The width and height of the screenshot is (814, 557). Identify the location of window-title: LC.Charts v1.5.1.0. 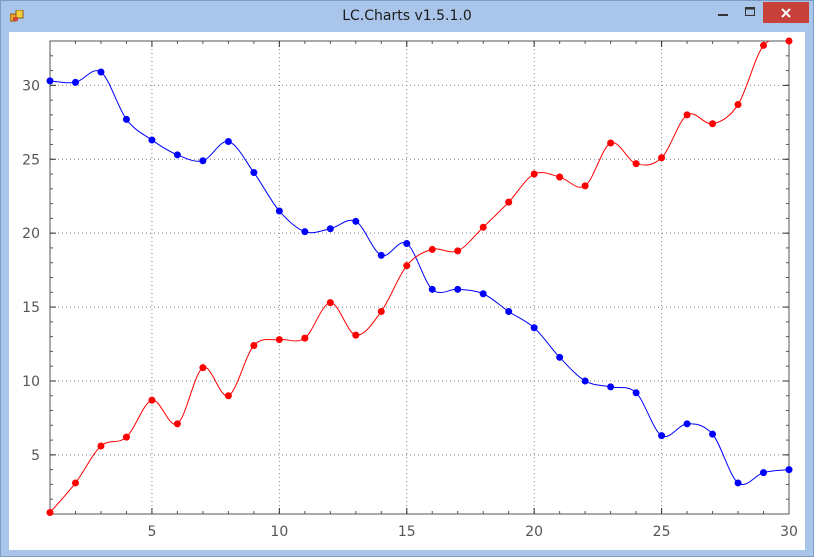
(407, 16).